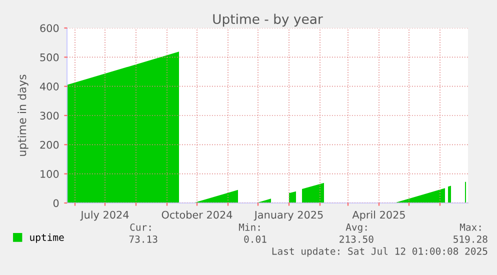 The height and width of the screenshot is (275, 497). What do you see at coordinates (378, 215) in the screenshot?
I see `x-tick-label: April 2025` at bounding box center [378, 215].